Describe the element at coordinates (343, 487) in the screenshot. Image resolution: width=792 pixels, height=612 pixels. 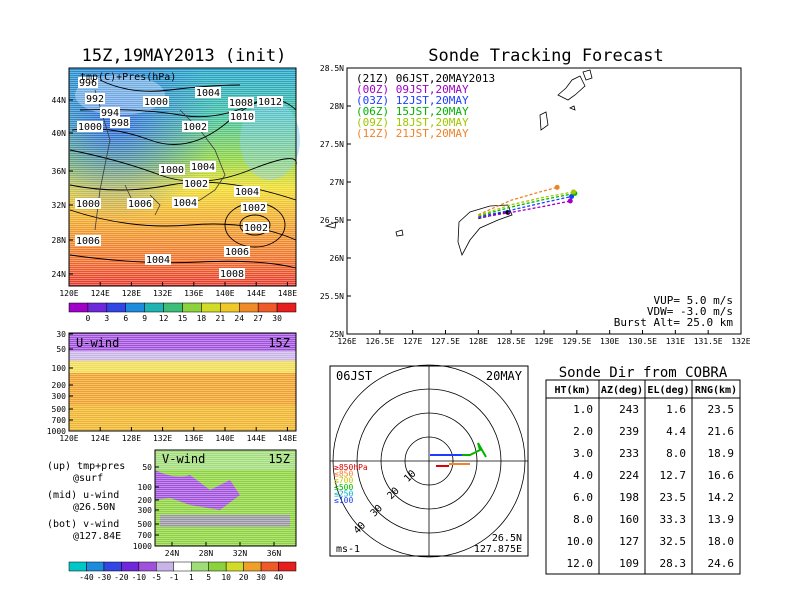
I see `polar-pressure-legend: ≤500` at that location.